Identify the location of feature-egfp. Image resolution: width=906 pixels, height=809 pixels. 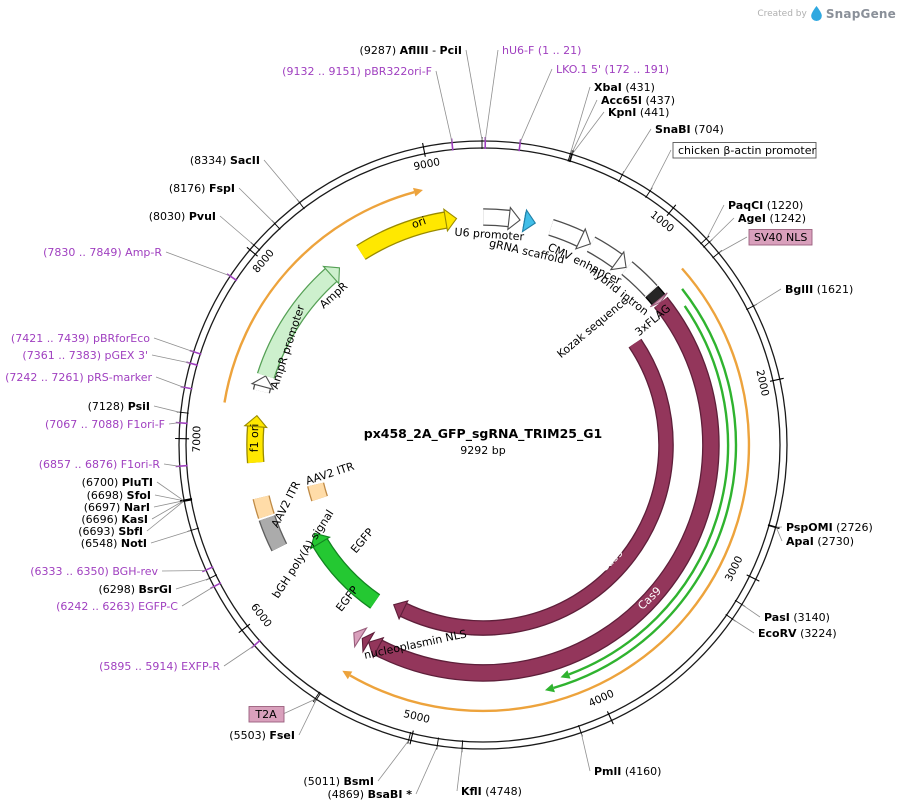
(345, 570).